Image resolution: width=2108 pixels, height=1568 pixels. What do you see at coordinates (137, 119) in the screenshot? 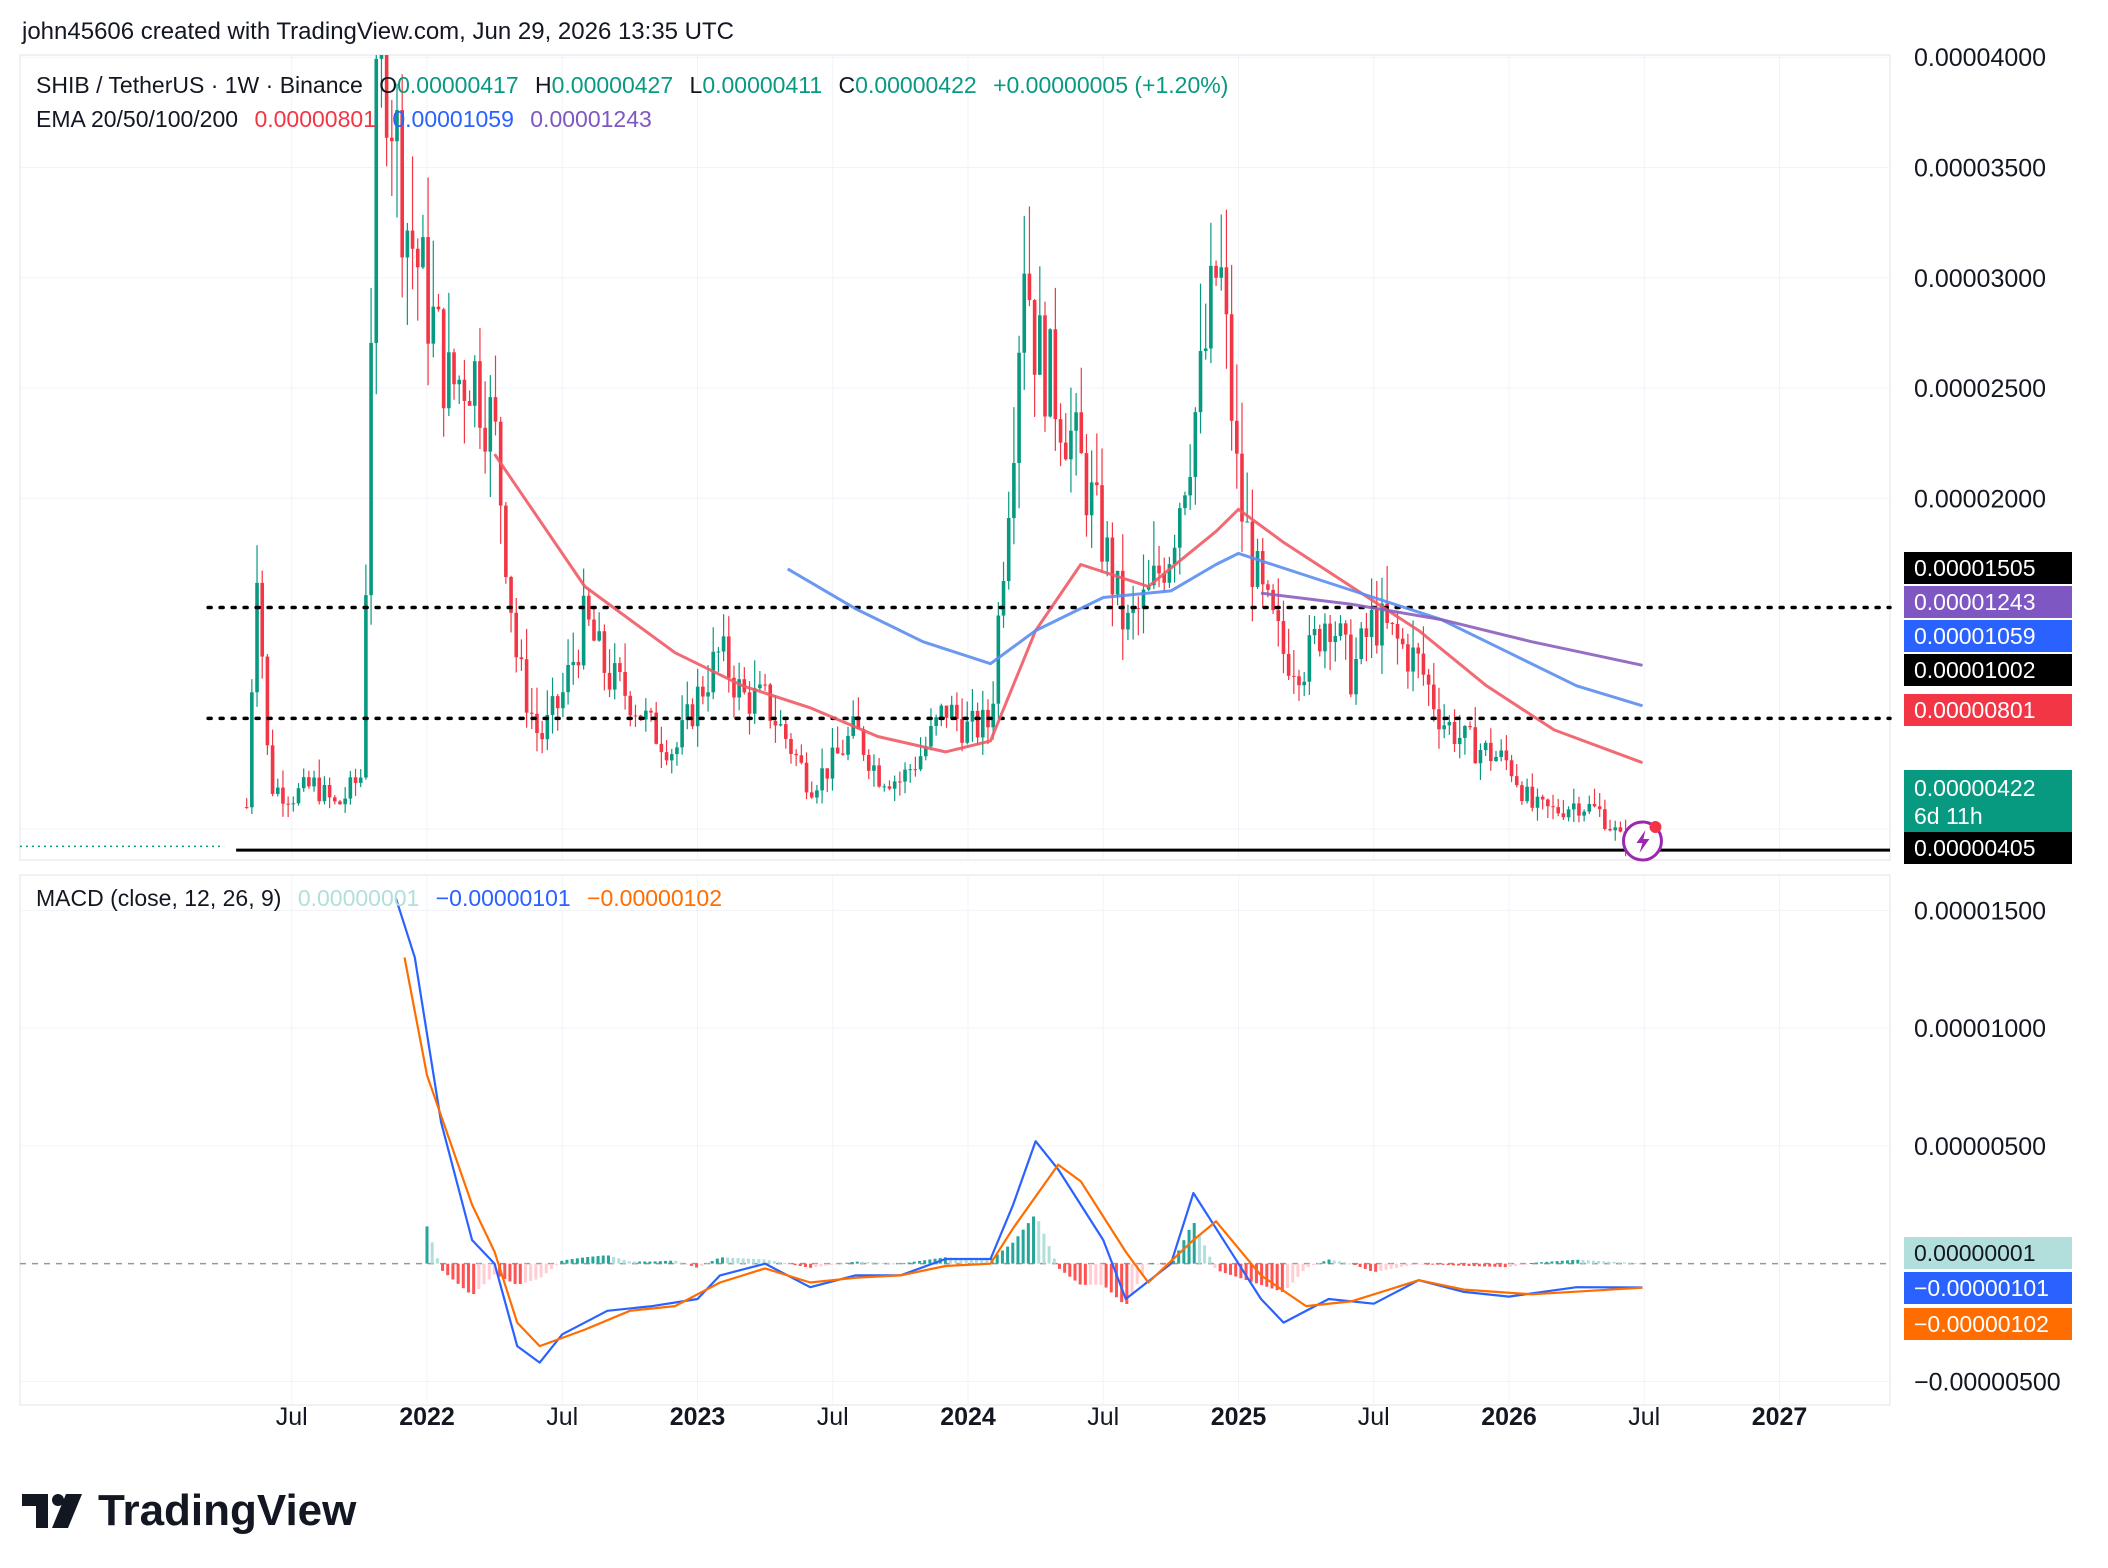
I see `ema-label: EMA 20/50/100/200` at bounding box center [137, 119].